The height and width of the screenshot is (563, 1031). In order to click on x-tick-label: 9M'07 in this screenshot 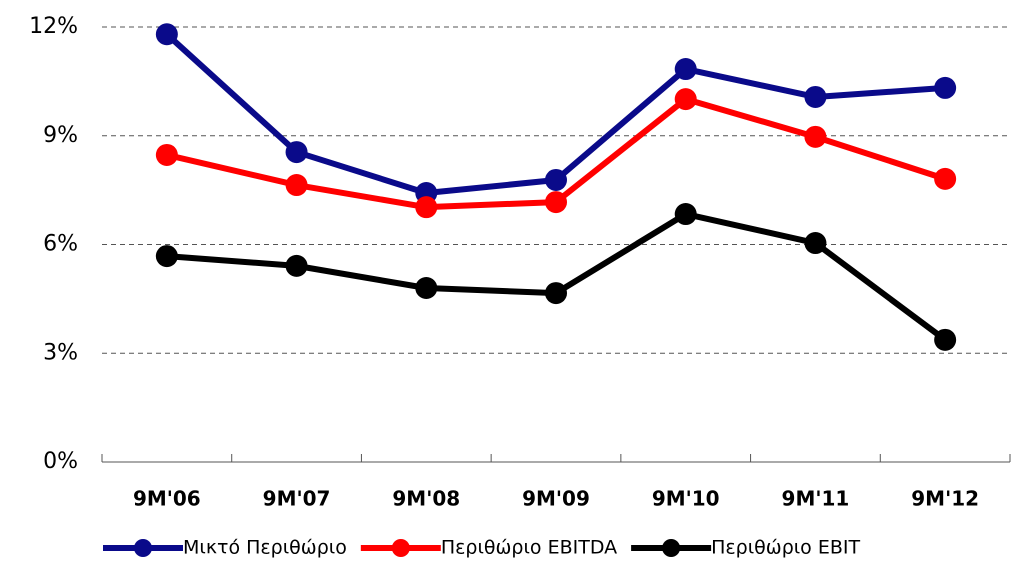, I will do `click(297, 499)`.